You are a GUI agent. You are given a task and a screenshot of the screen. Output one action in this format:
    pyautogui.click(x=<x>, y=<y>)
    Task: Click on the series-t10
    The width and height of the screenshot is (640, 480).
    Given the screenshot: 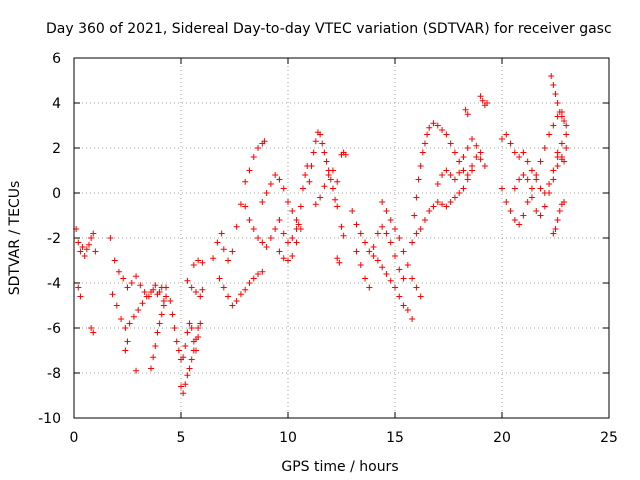 What is the action you would take?
    pyautogui.click(x=281, y=202)
    